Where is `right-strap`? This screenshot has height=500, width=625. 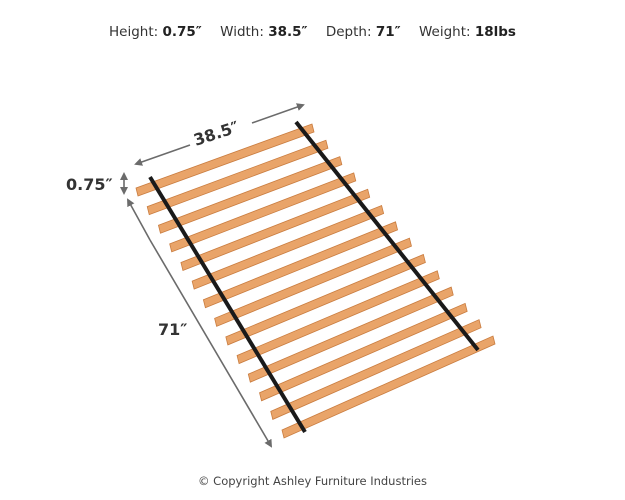
right-strap is located at coordinates (387, 236).